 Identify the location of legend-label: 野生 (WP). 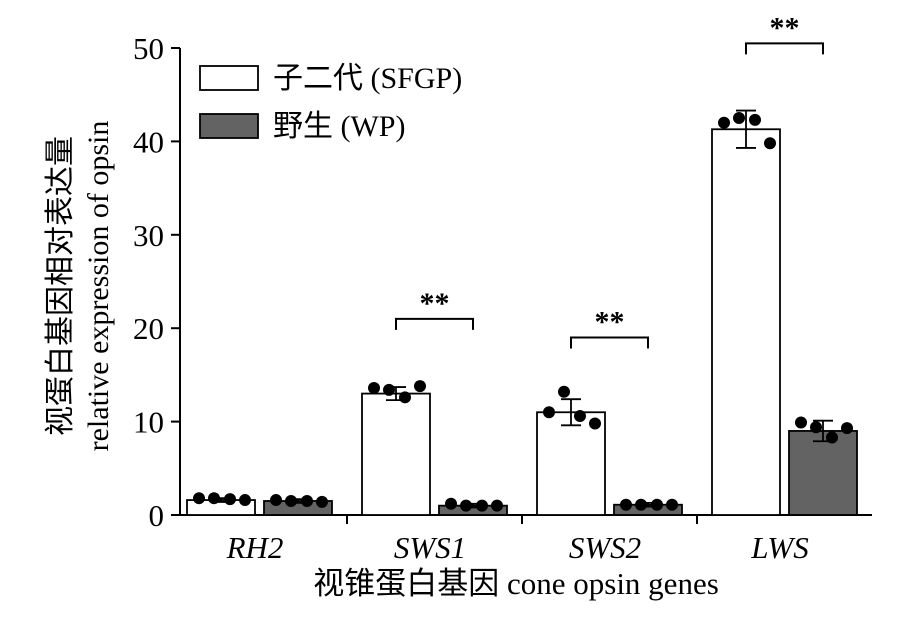
(339, 126).